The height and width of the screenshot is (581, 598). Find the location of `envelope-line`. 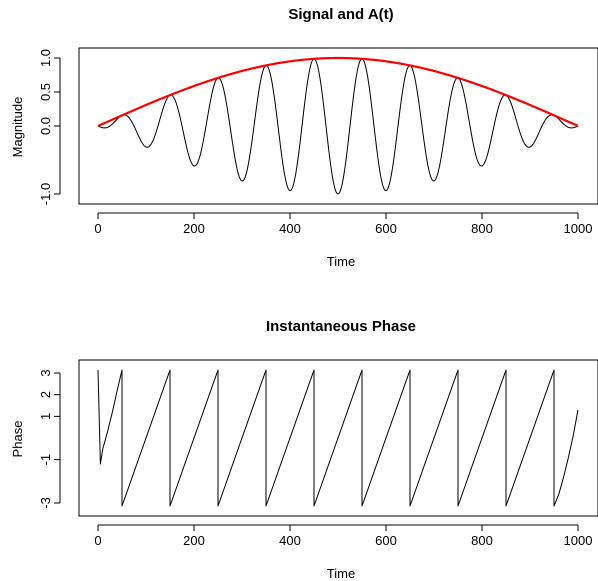

envelope-line is located at coordinates (338, 92).